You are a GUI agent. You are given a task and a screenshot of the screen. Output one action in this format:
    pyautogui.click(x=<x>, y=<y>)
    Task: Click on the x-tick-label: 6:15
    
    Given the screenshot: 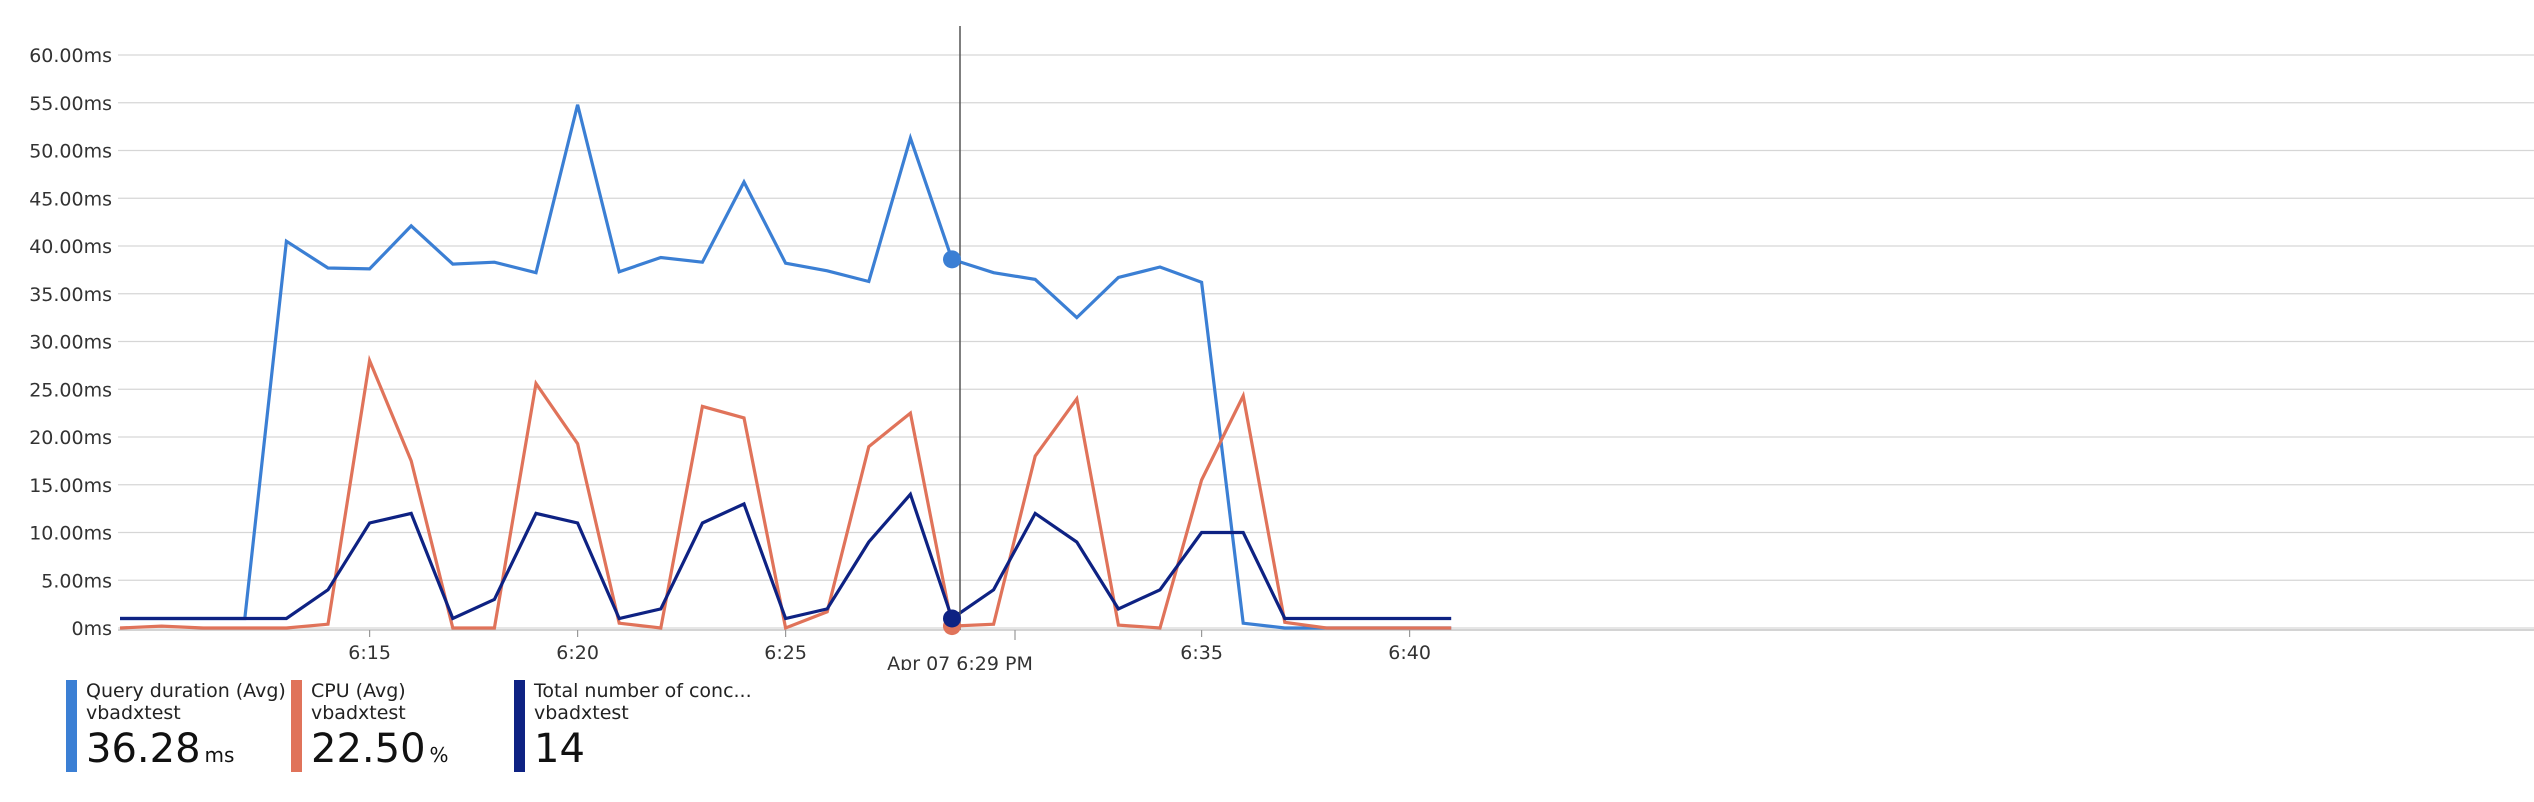 What is the action you would take?
    pyautogui.click(x=369, y=653)
    